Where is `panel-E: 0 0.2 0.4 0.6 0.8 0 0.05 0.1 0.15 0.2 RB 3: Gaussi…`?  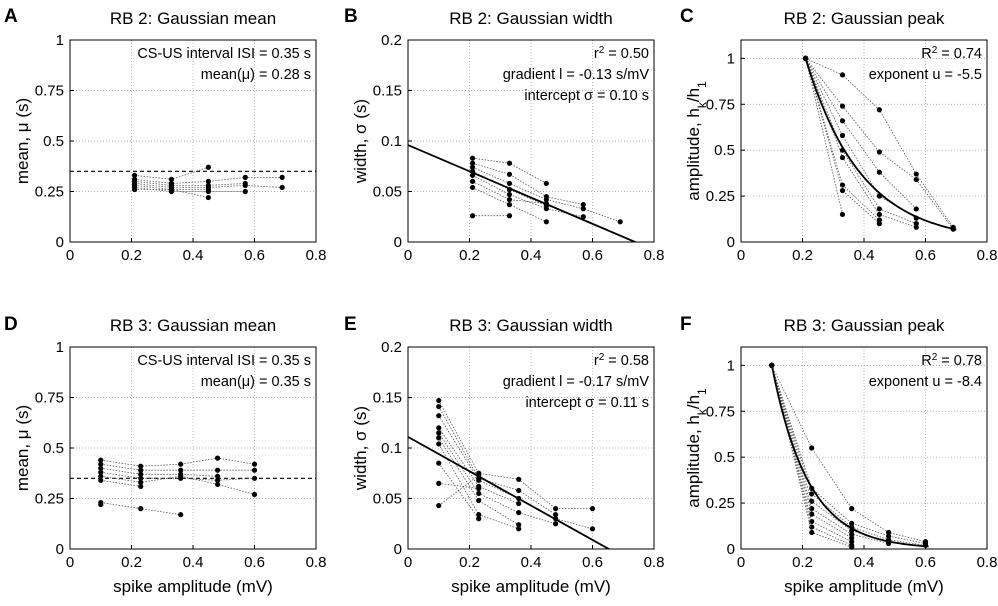 panel-E: 0 0.2 0.4 0.6 0.8 0 0.05 0.1 0.15 0.2 RB 3: Gaussi… is located at coordinates (504, 455).